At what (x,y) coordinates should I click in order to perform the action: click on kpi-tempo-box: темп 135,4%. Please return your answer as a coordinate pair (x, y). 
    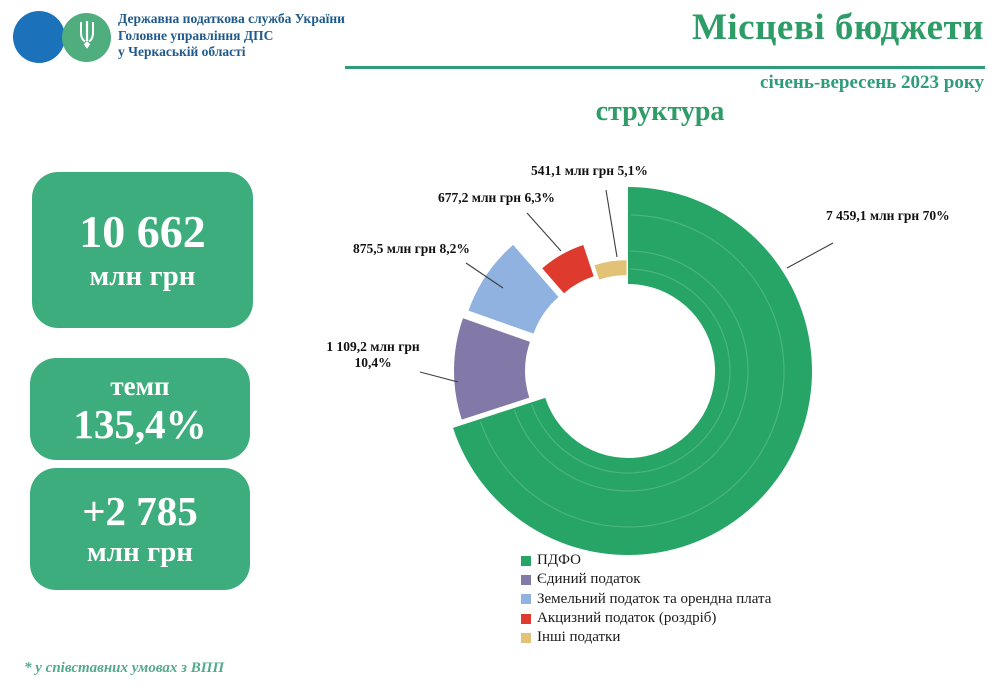
    Looking at the image, I should click on (140, 409).